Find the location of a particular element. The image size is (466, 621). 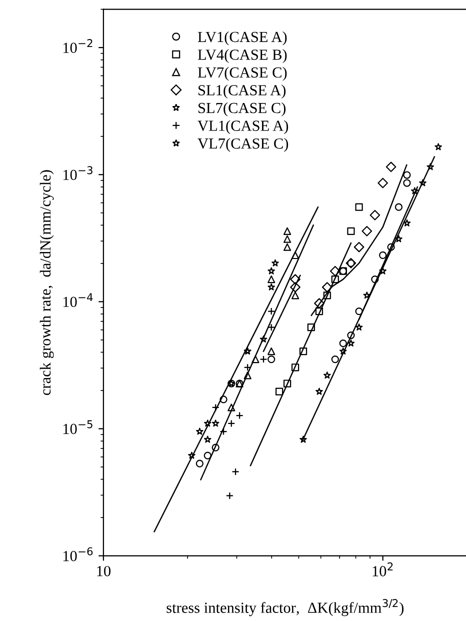

y-tick-label: 10$^{−5}$ is located at coordinates (77, 427).